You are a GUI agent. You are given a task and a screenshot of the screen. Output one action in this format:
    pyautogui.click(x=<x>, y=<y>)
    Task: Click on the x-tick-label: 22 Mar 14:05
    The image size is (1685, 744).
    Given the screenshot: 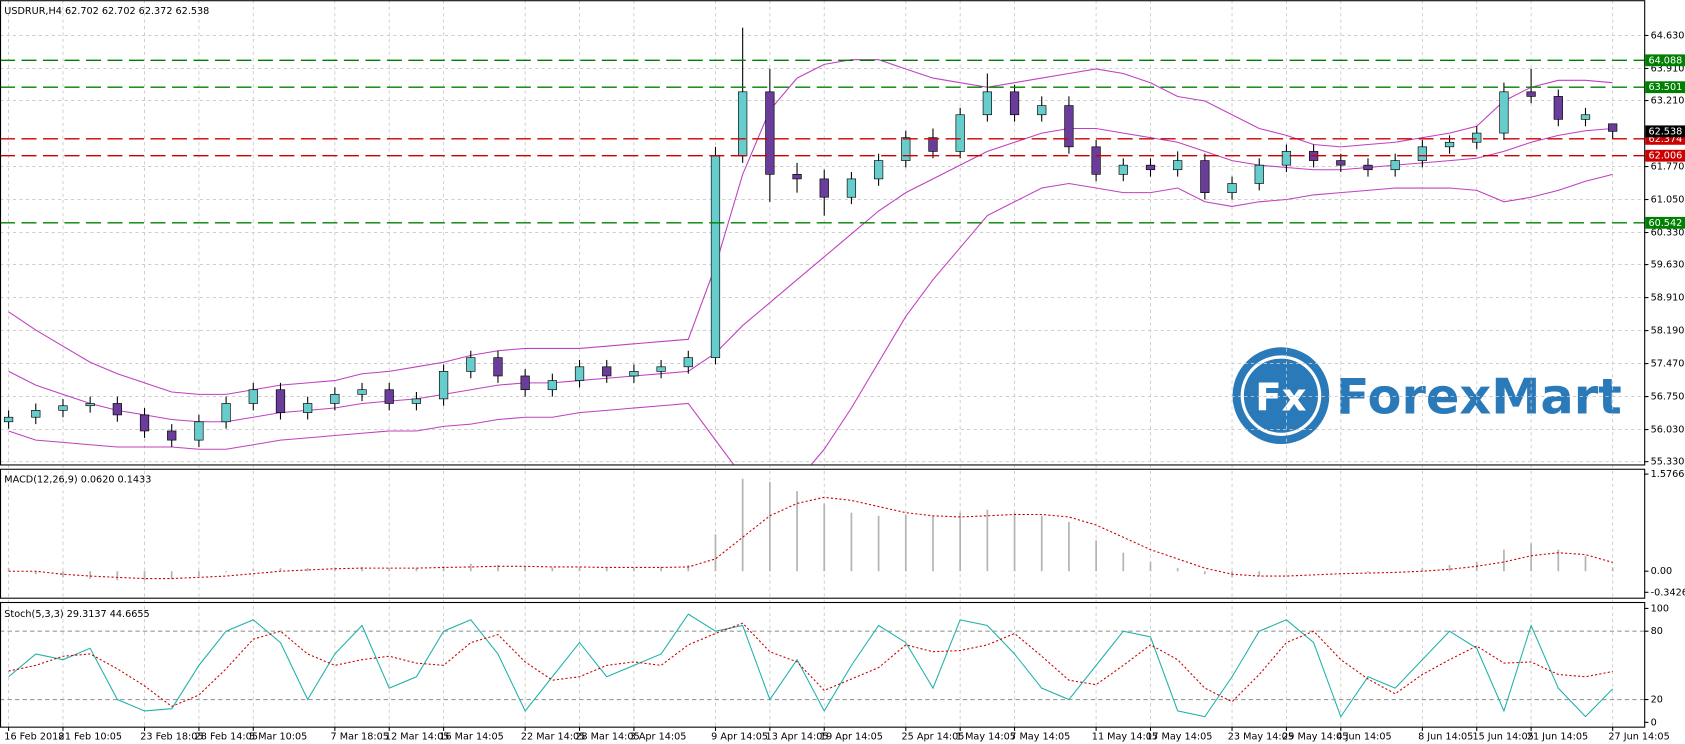 What is the action you would take?
    pyautogui.click(x=553, y=736)
    